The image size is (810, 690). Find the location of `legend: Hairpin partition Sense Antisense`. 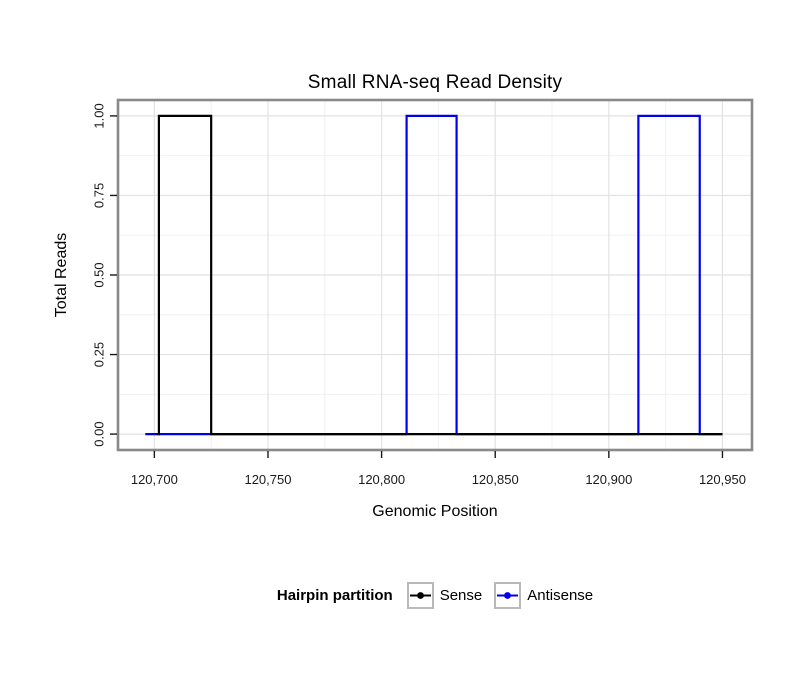

legend: Hairpin partition Sense Antisense is located at coordinates (435, 595).